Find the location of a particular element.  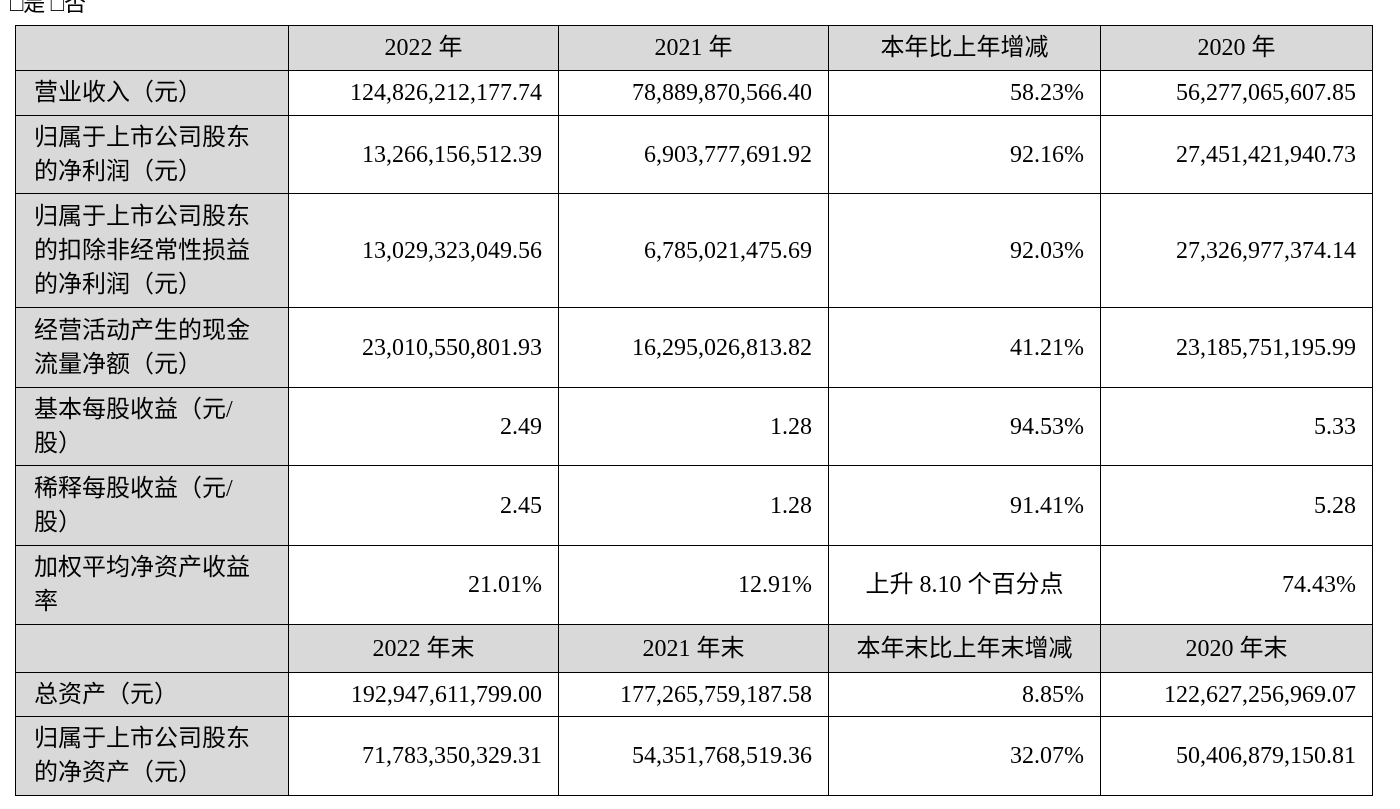

header-row: 2022 年 2021 年本年比上年增减 2020 年 is located at coordinates (694, 48).